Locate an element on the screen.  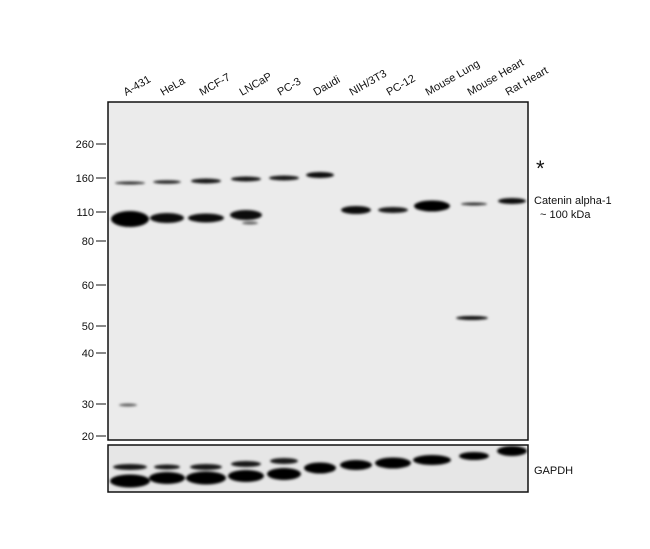
marker-label: 50 is located at coordinates (88, 327).